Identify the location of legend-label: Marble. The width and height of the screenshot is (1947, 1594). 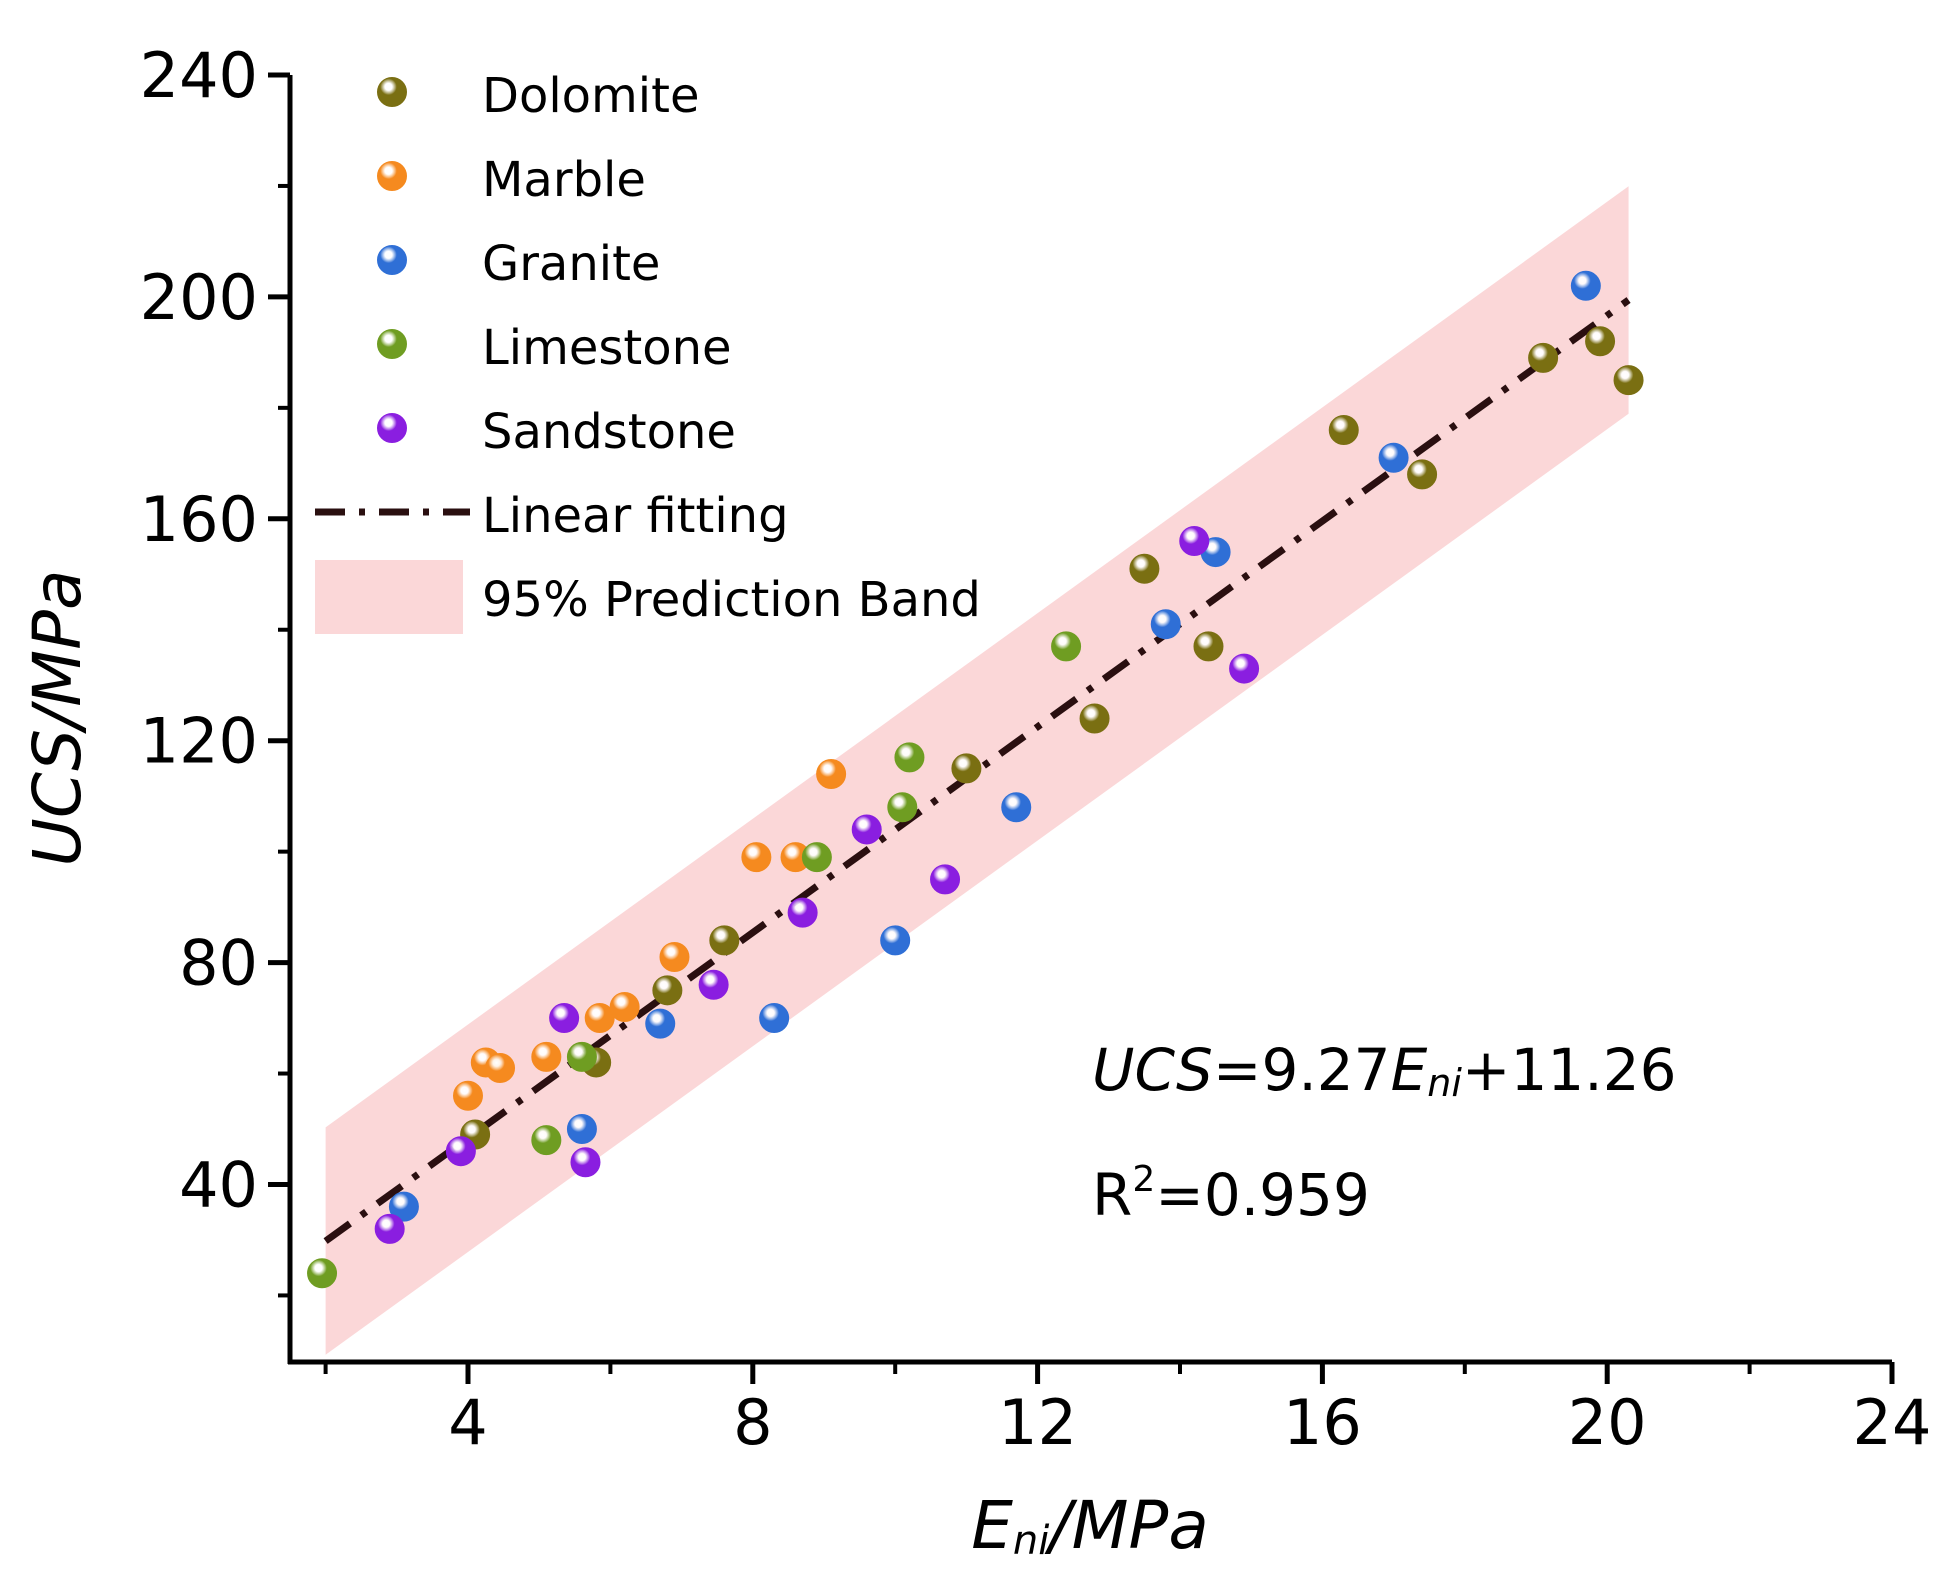
(564, 180).